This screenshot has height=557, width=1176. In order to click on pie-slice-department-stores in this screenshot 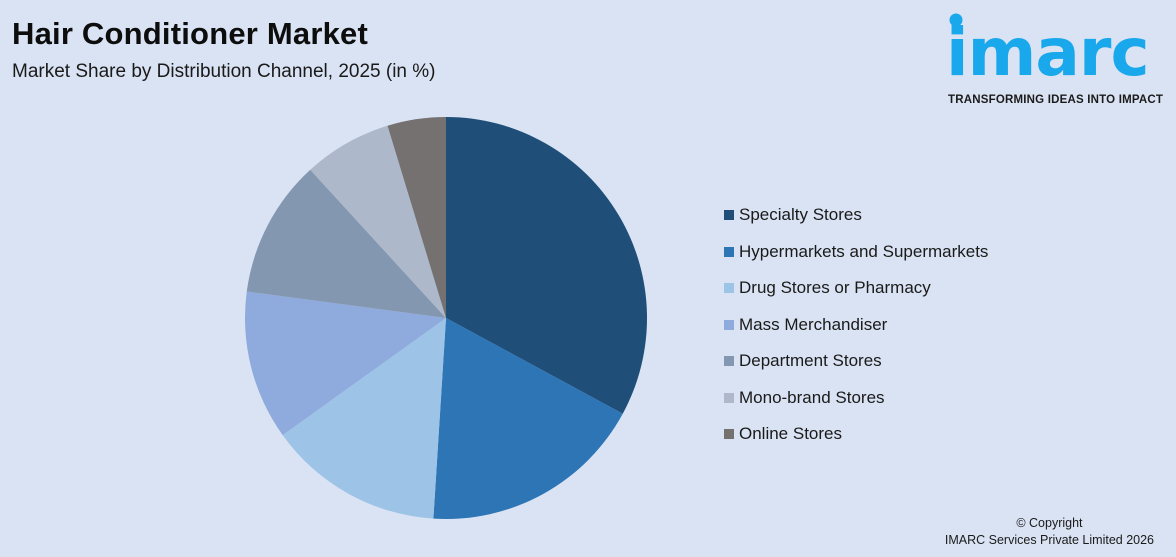, I will do `click(346, 243)`.